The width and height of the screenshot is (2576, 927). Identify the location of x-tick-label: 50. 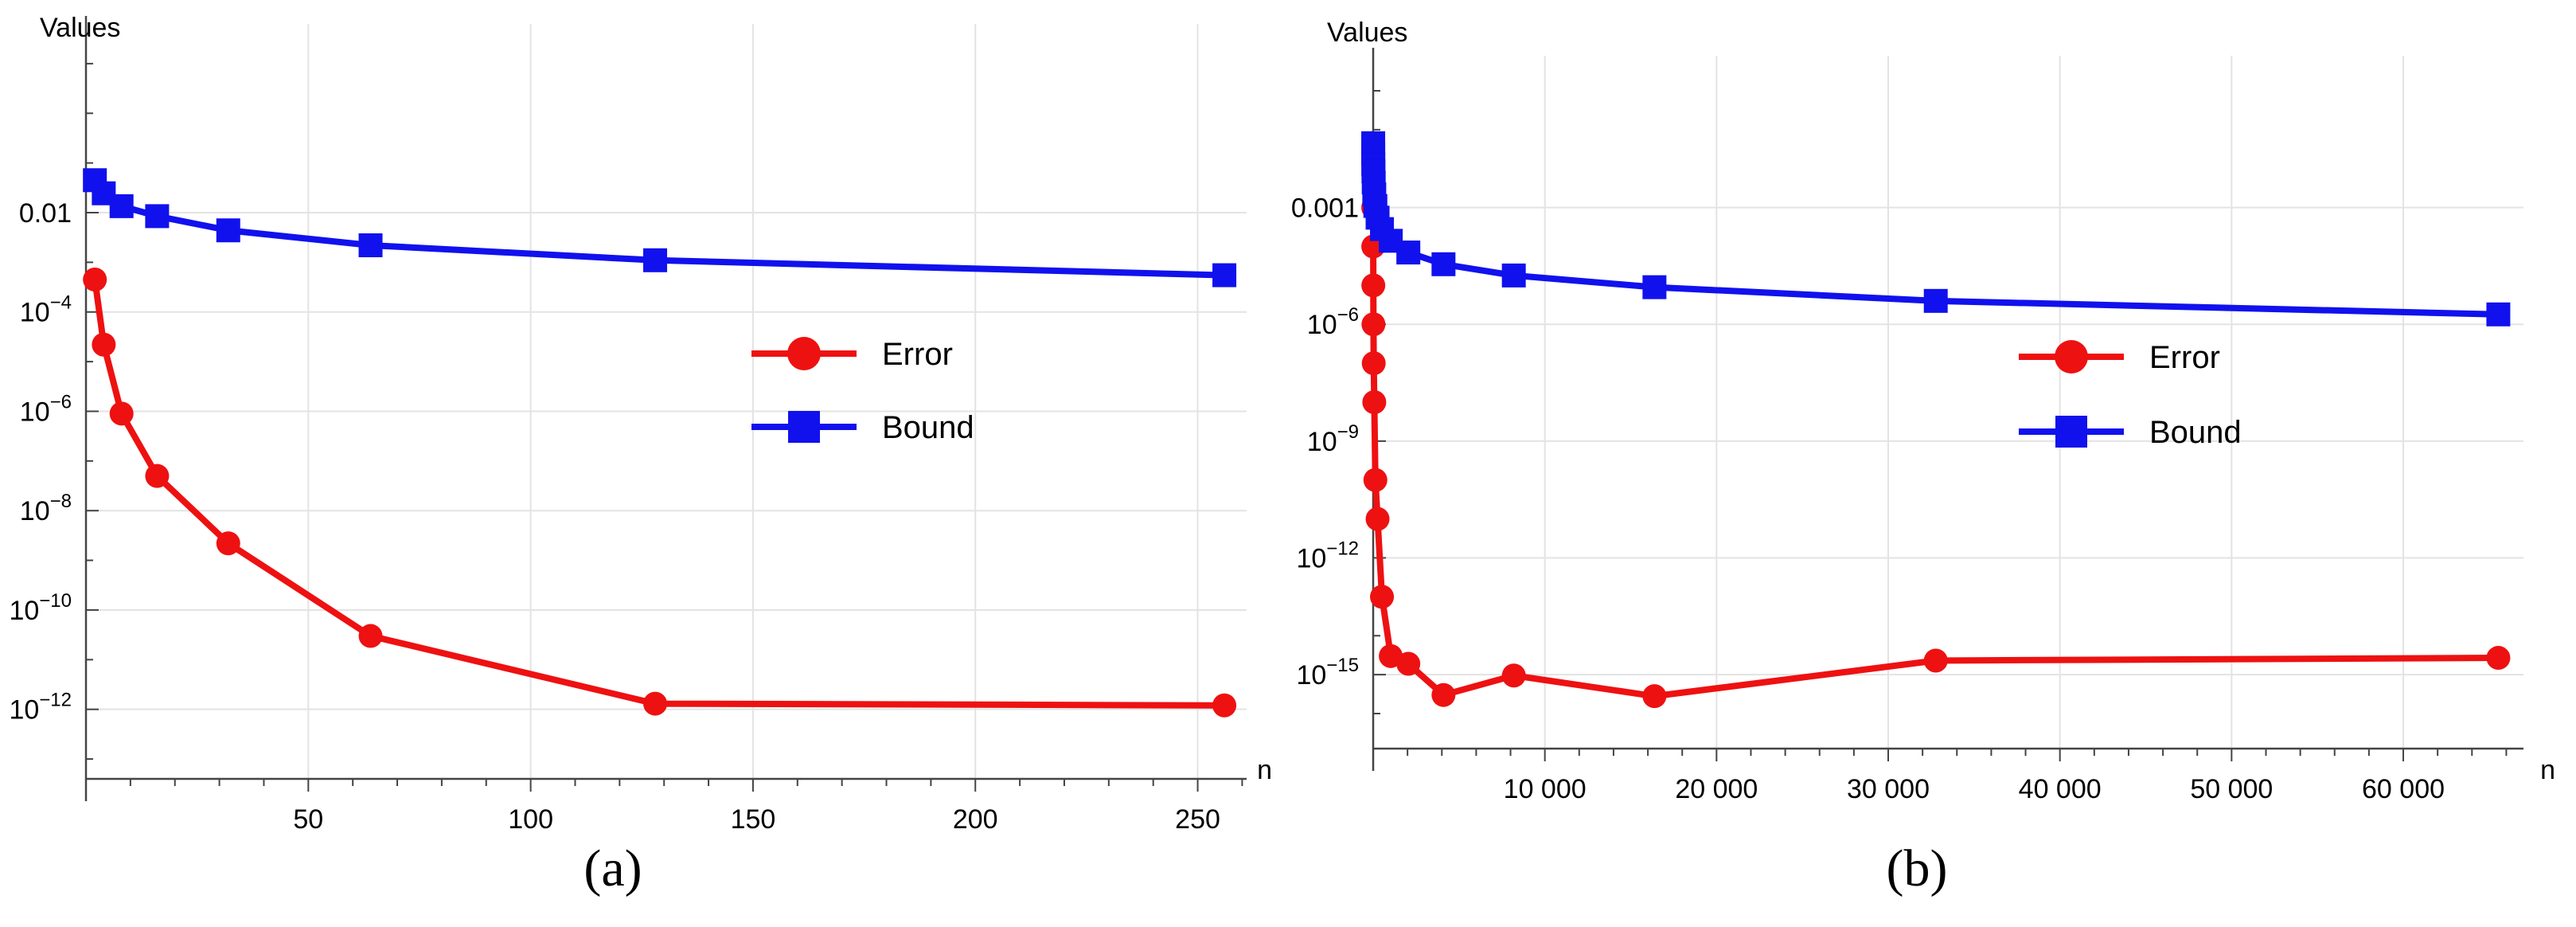
(308, 819).